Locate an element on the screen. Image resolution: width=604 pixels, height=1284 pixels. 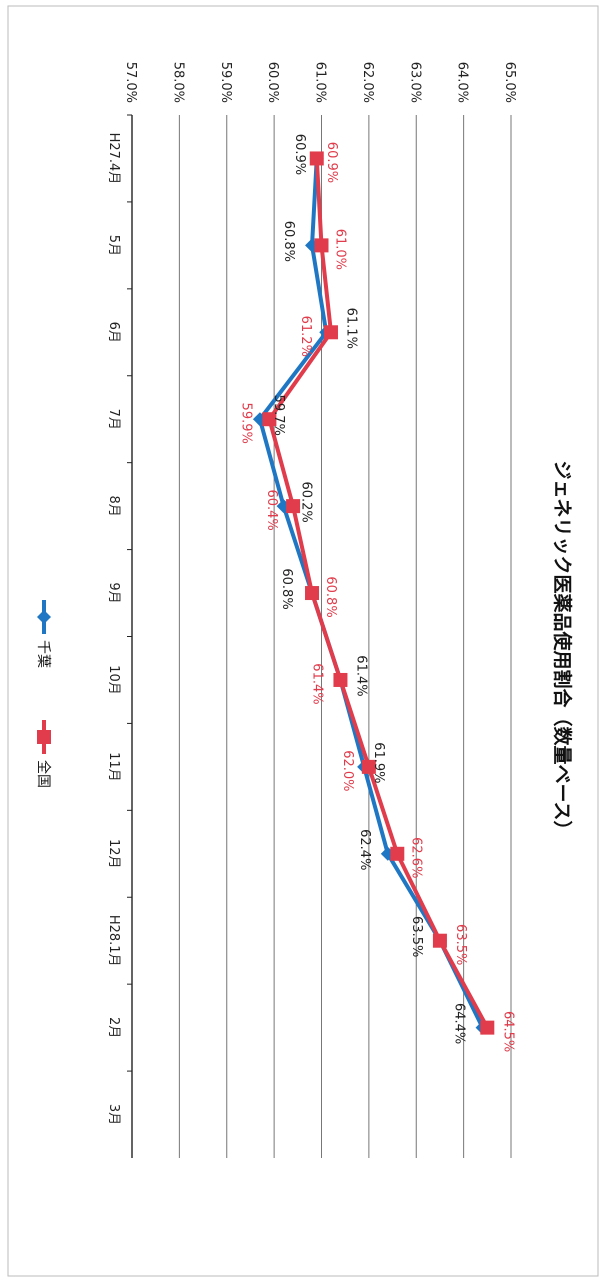
x-tick-label: 9月 is located at coordinates (113, 592).